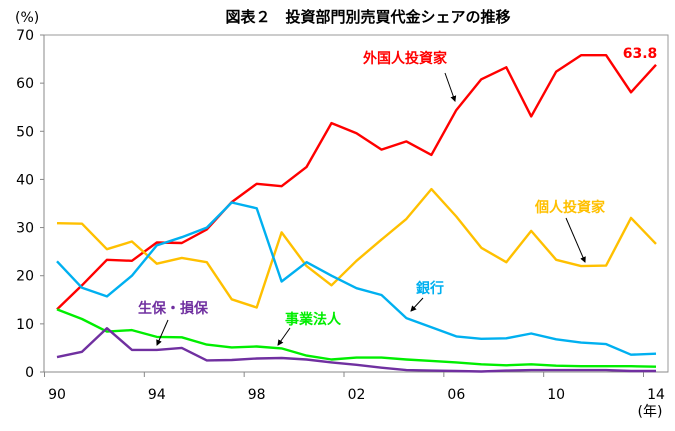 Image resolution: width=675 pixels, height=431 pixels. I want to click on y-tick-label: 30, so click(25, 229).